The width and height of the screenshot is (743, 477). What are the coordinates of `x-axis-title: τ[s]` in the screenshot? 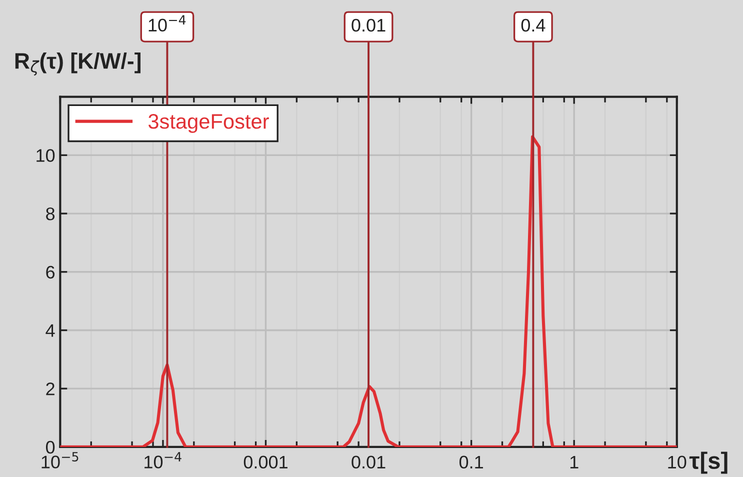 It's located at (708, 463).